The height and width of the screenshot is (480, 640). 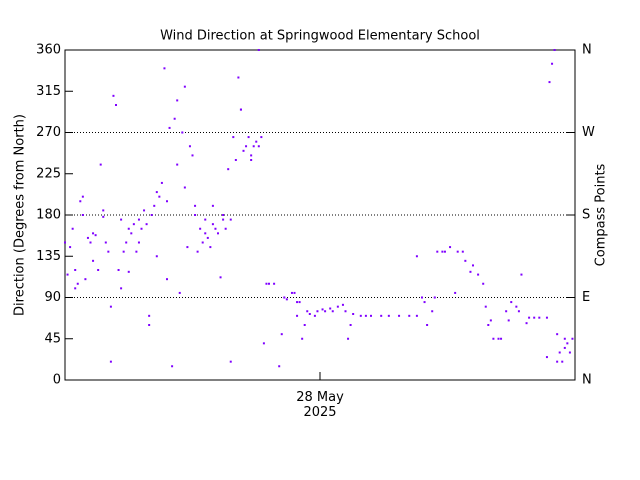 I want to click on y2-tick-label: S, so click(x=586, y=215).